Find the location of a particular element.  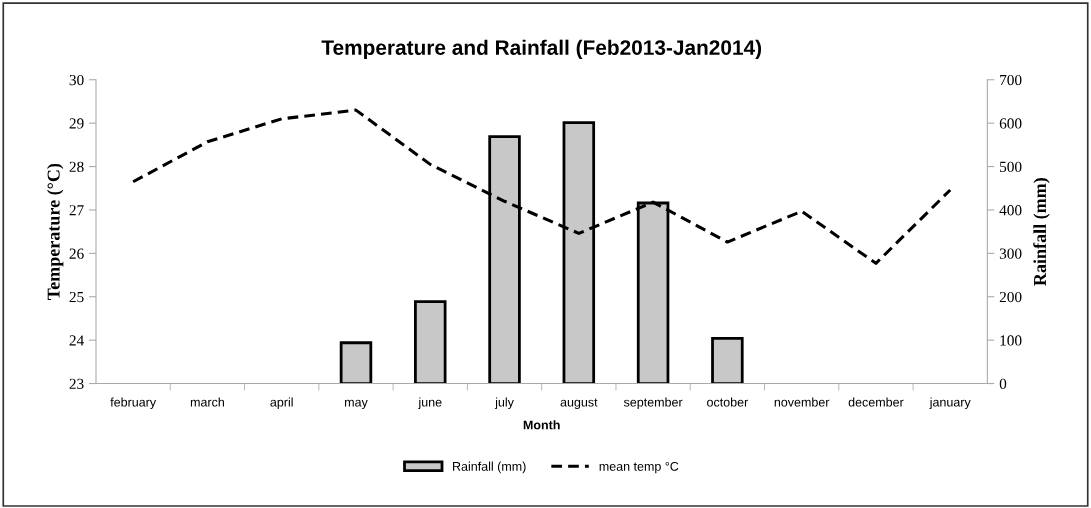

legend-label: mean temp °C is located at coordinates (639, 467).